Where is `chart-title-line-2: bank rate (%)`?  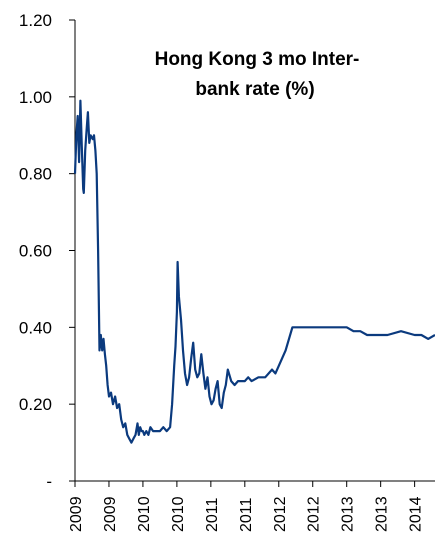
chart-title-line-2: bank rate (%) is located at coordinates (254, 89).